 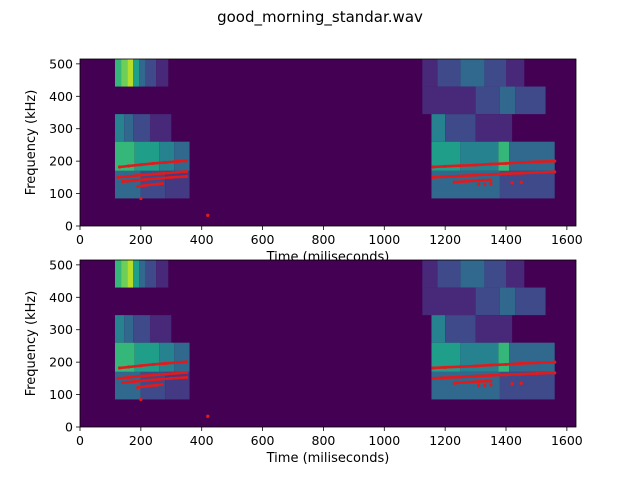 I want to click on y-tick-label: 300, so click(x=61, y=128).